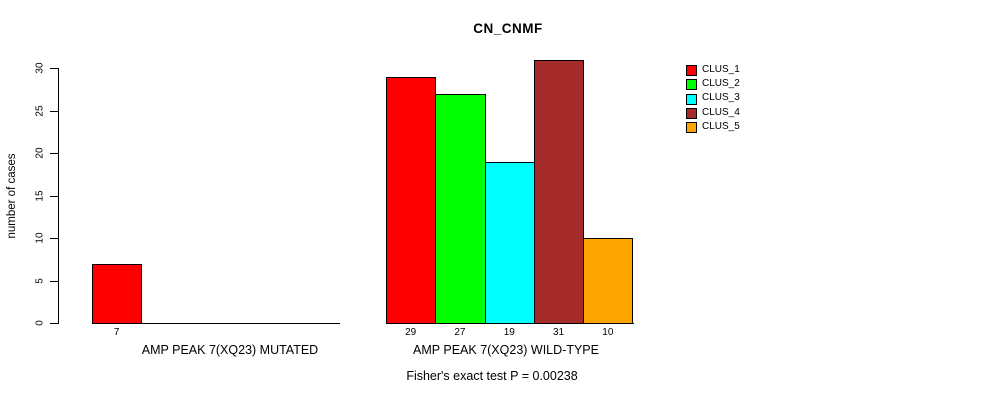 The width and height of the screenshot is (990, 400). What do you see at coordinates (40, 323) in the screenshot?
I see `y-axis-tick-label: 0` at bounding box center [40, 323].